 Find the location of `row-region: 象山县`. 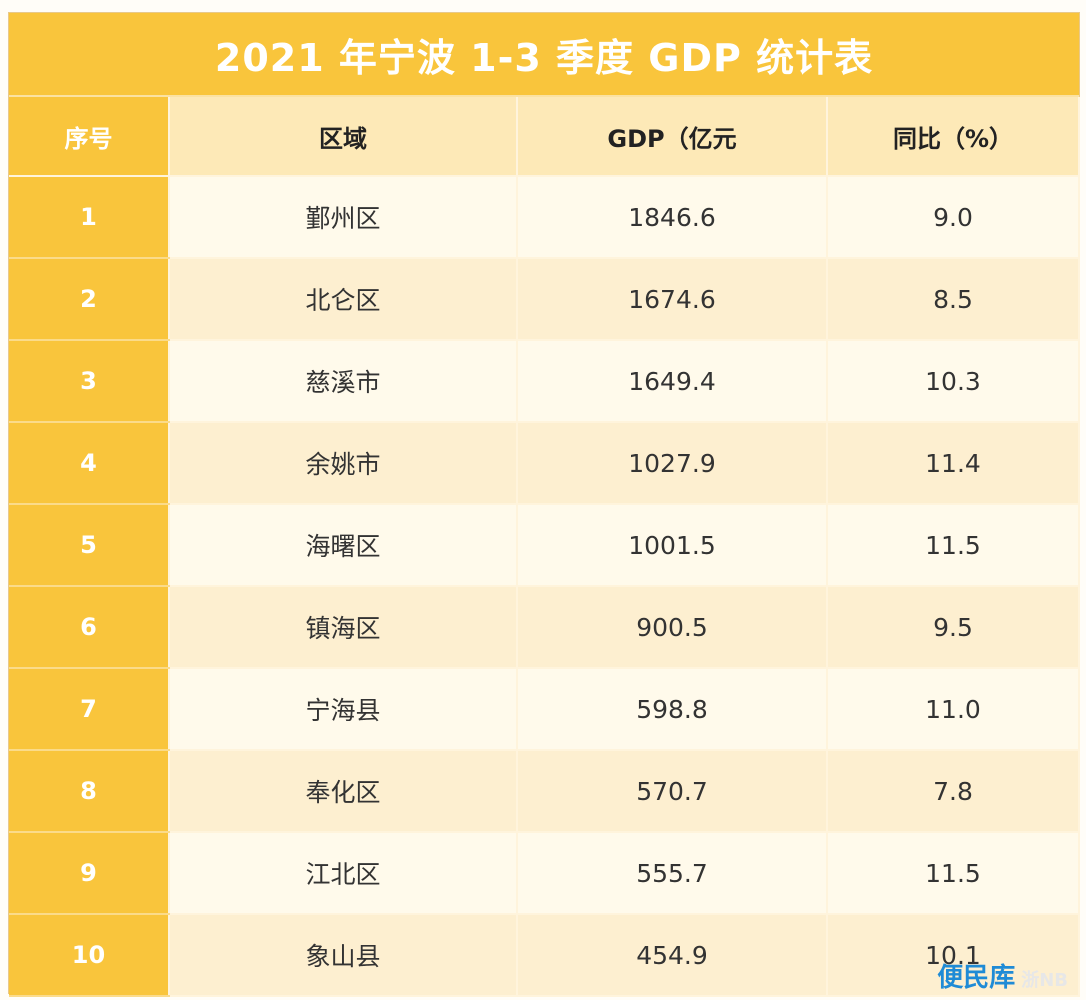

row-region: 象山县 is located at coordinates (343, 955).